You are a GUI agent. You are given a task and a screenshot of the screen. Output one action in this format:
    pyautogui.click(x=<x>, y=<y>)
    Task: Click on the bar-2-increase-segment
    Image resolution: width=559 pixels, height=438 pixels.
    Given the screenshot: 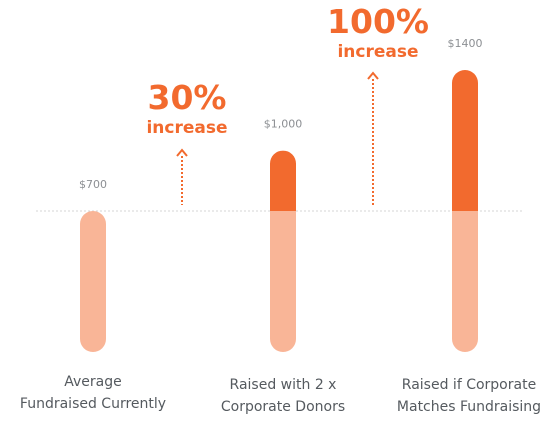 What is the action you would take?
    pyautogui.click(x=465, y=140)
    